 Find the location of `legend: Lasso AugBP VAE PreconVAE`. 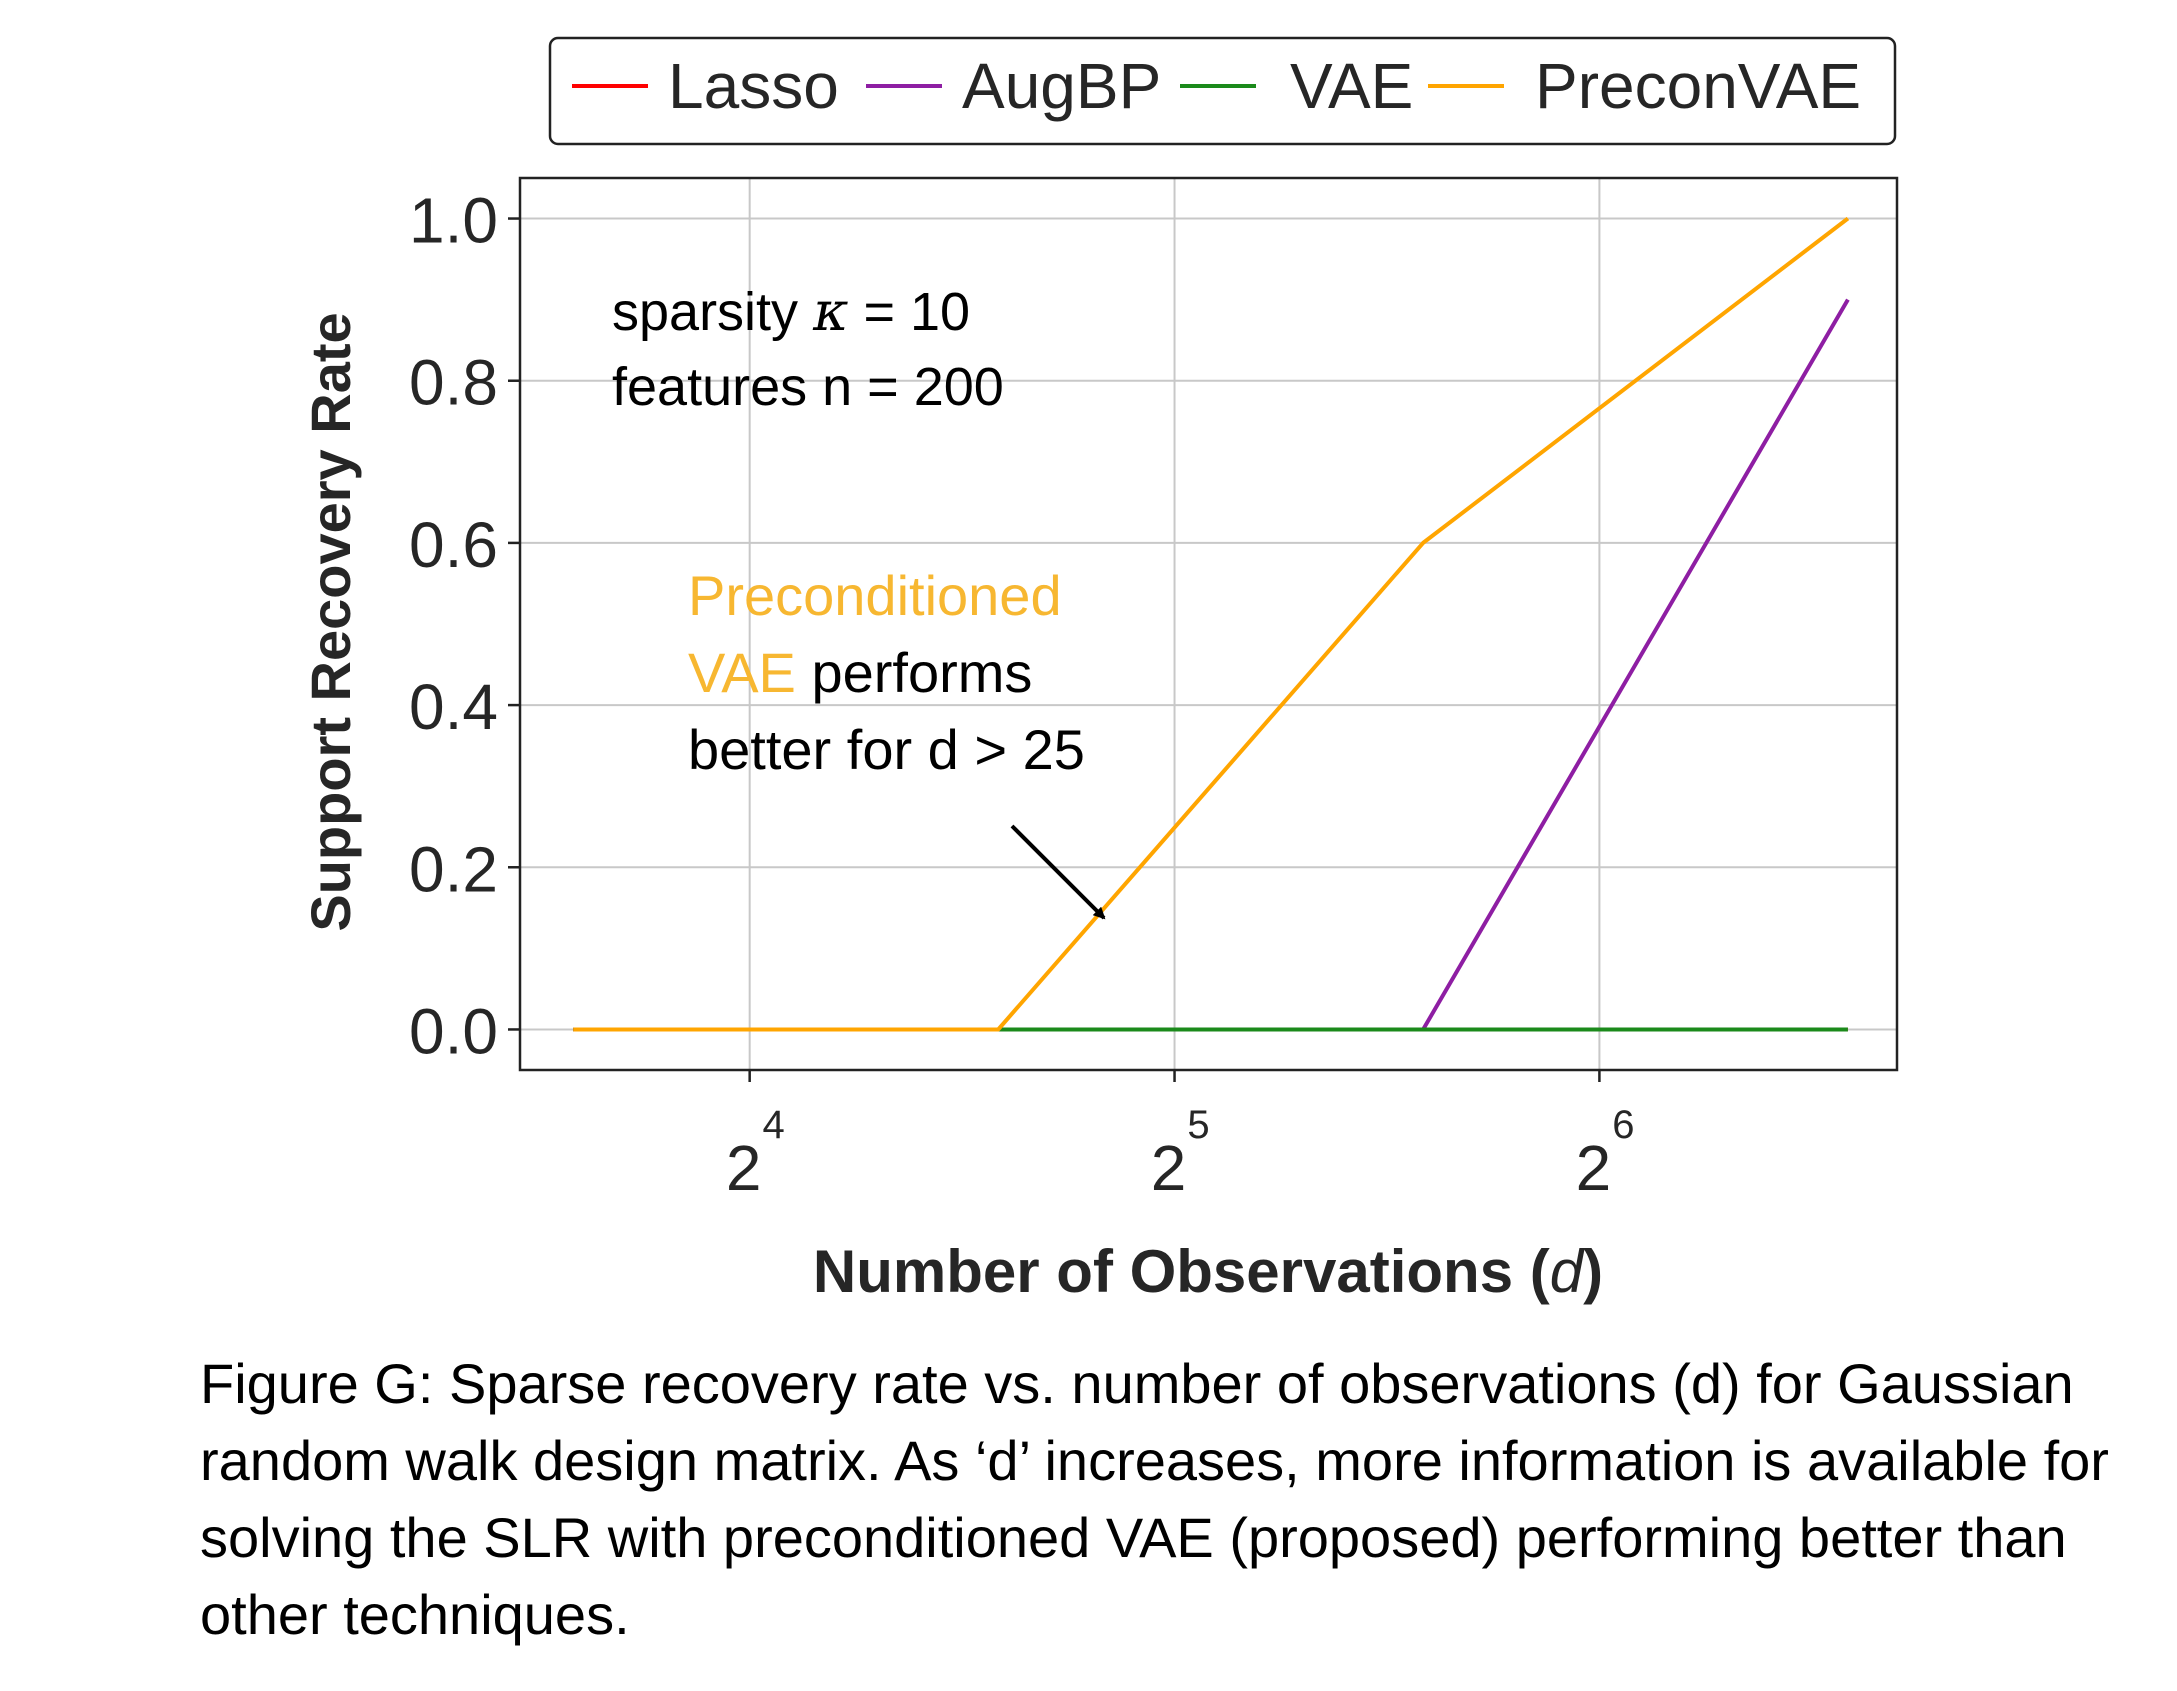

legend: Lasso AugBP VAE PreconVAE is located at coordinates (1222, 91).